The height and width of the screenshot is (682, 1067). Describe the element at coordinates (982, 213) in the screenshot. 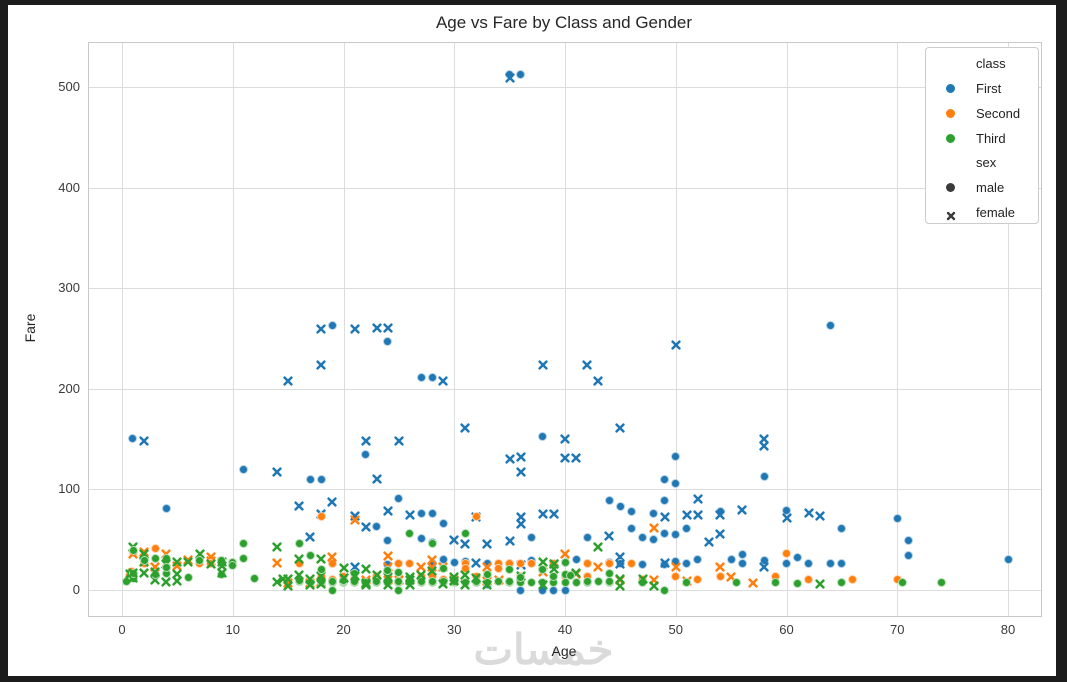

I see `legend-item-female: female` at that location.